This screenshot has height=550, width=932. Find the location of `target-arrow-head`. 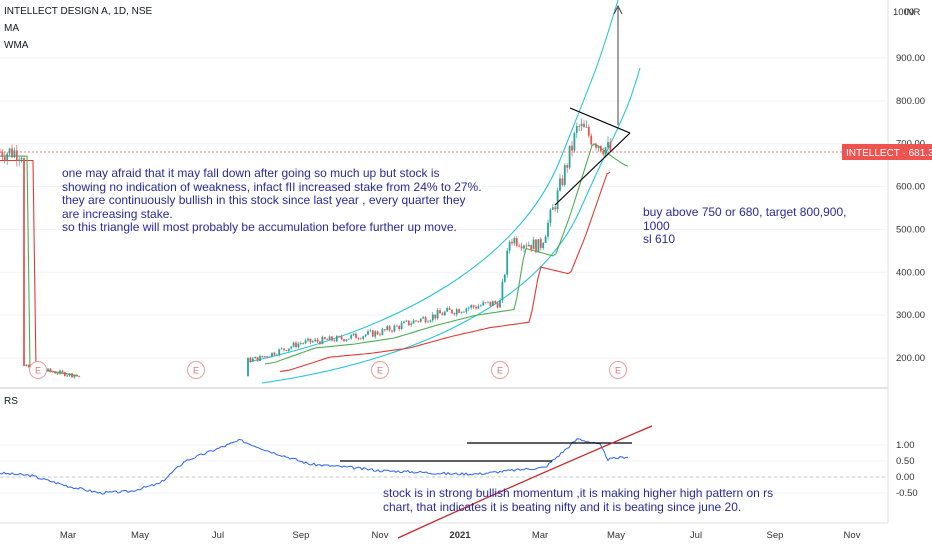

target-arrow-head is located at coordinates (618, 9).